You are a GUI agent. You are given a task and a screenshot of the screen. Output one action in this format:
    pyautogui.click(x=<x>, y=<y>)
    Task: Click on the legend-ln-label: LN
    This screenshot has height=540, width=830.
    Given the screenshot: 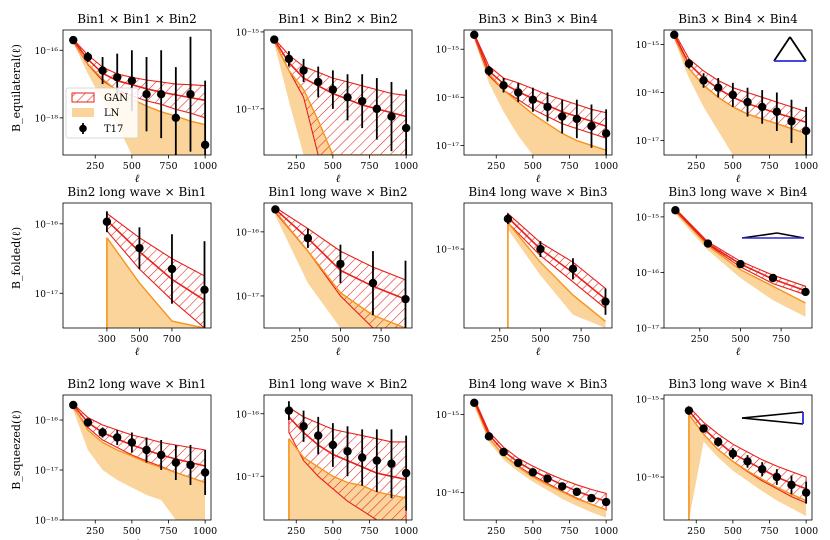 What is the action you would take?
    pyautogui.click(x=112, y=113)
    